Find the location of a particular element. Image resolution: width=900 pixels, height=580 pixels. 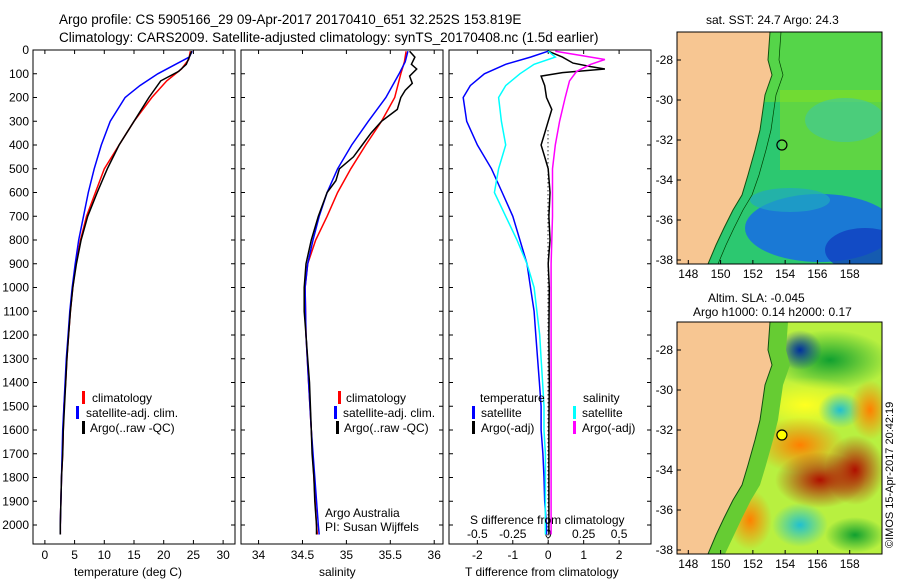

lon-tick-label: 158 is located at coordinates (850, 564).